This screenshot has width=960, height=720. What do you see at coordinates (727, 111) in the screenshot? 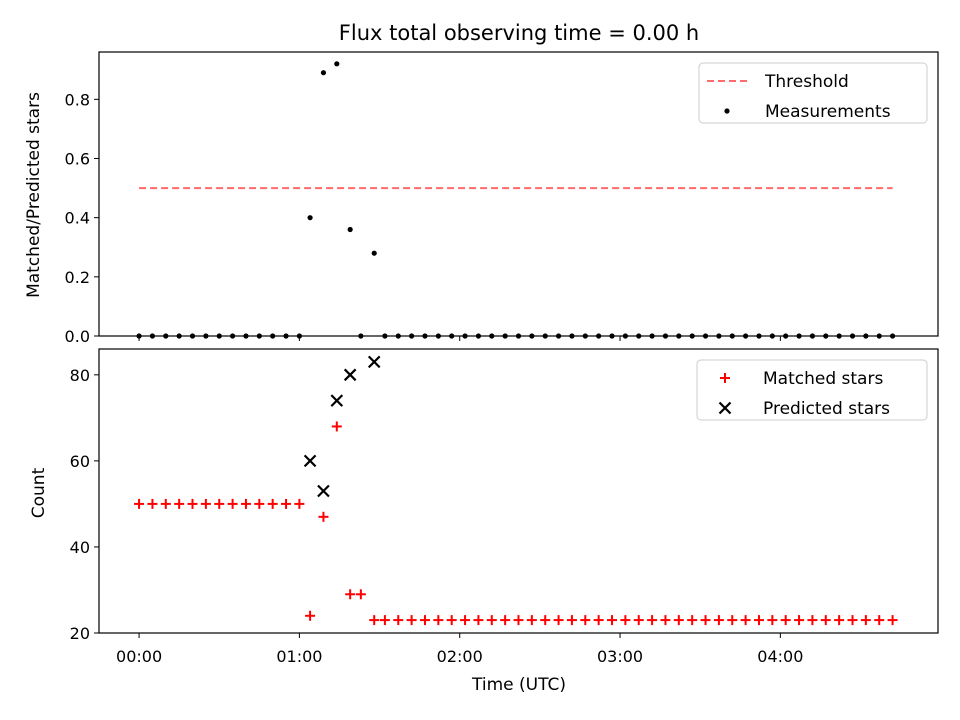
I see `legend-measurement-swatch` at bounding box center [727, 111].